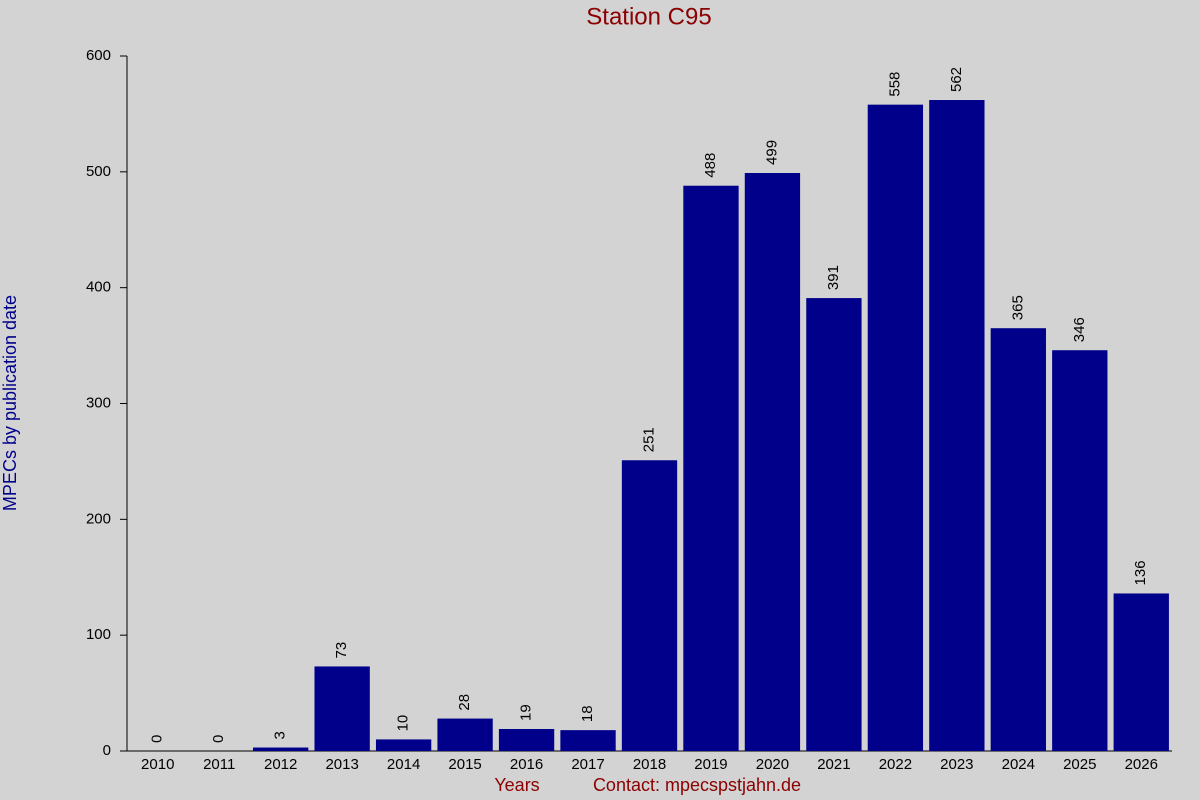  Describe the element at coordinates (98, 518) in the screenshot. I see `y-tick-label: 200` at that location.